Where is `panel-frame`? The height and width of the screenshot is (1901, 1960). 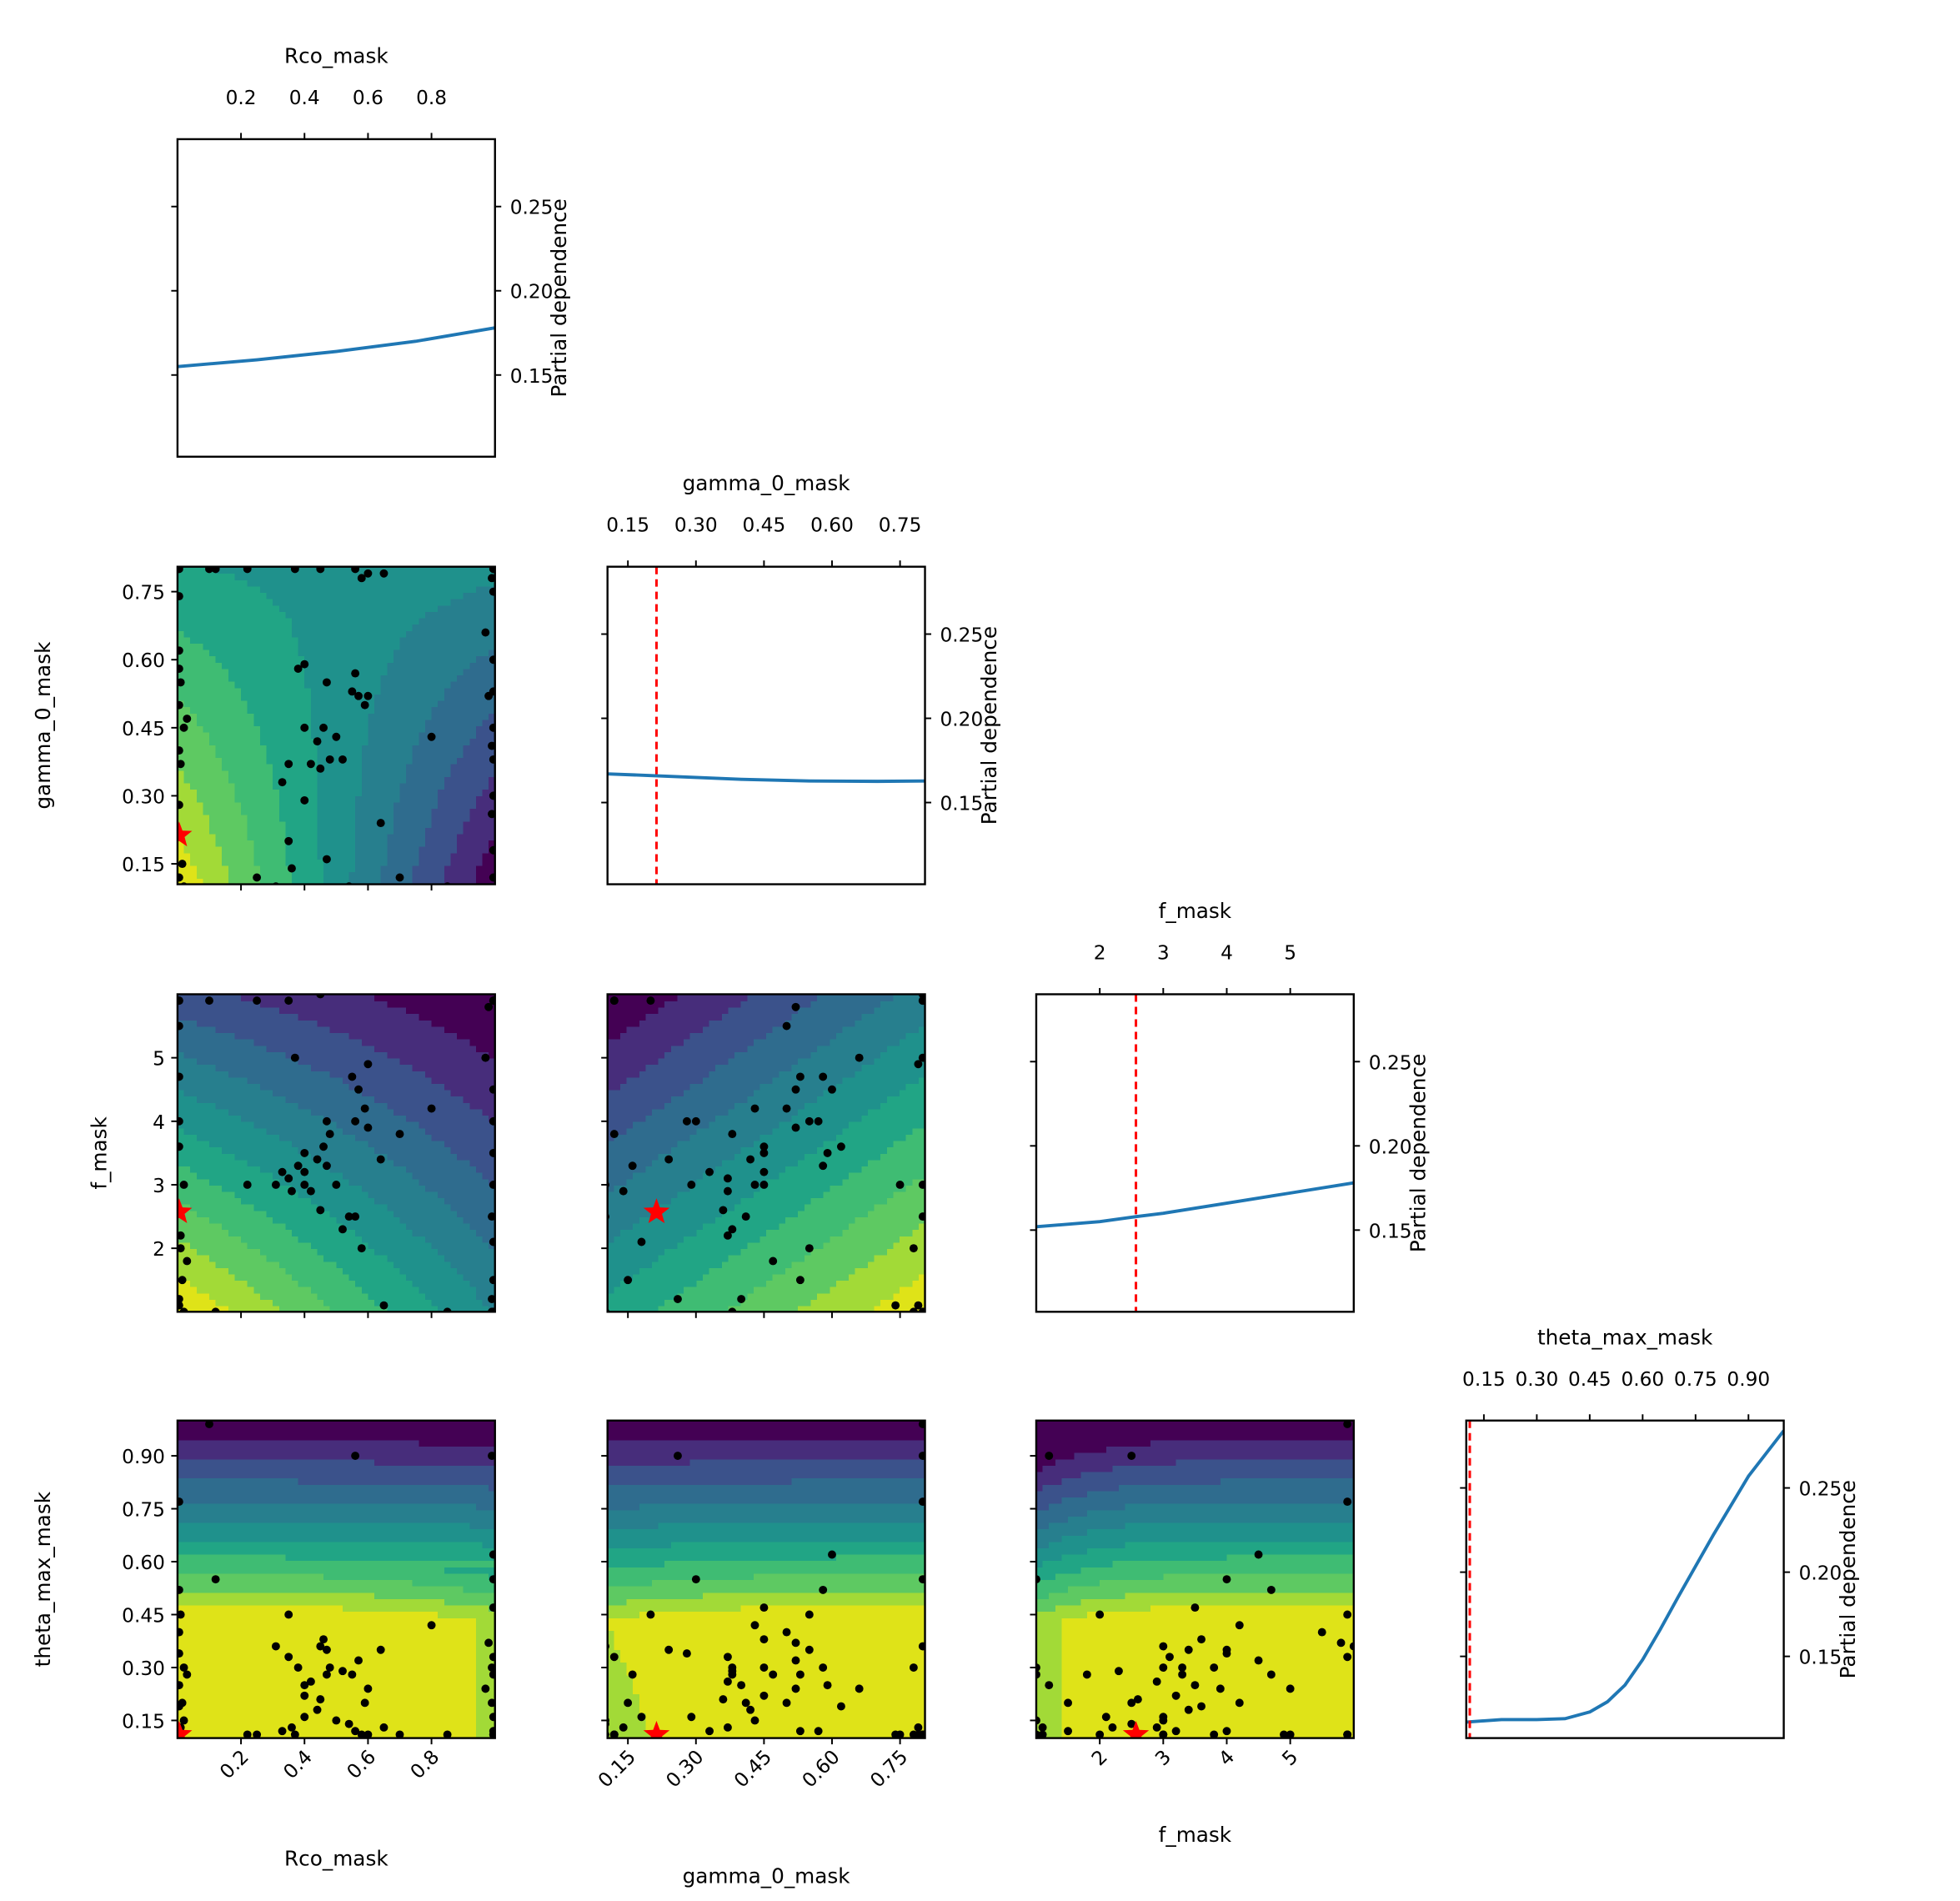
panel-frame is located at coordinates (336, 725).